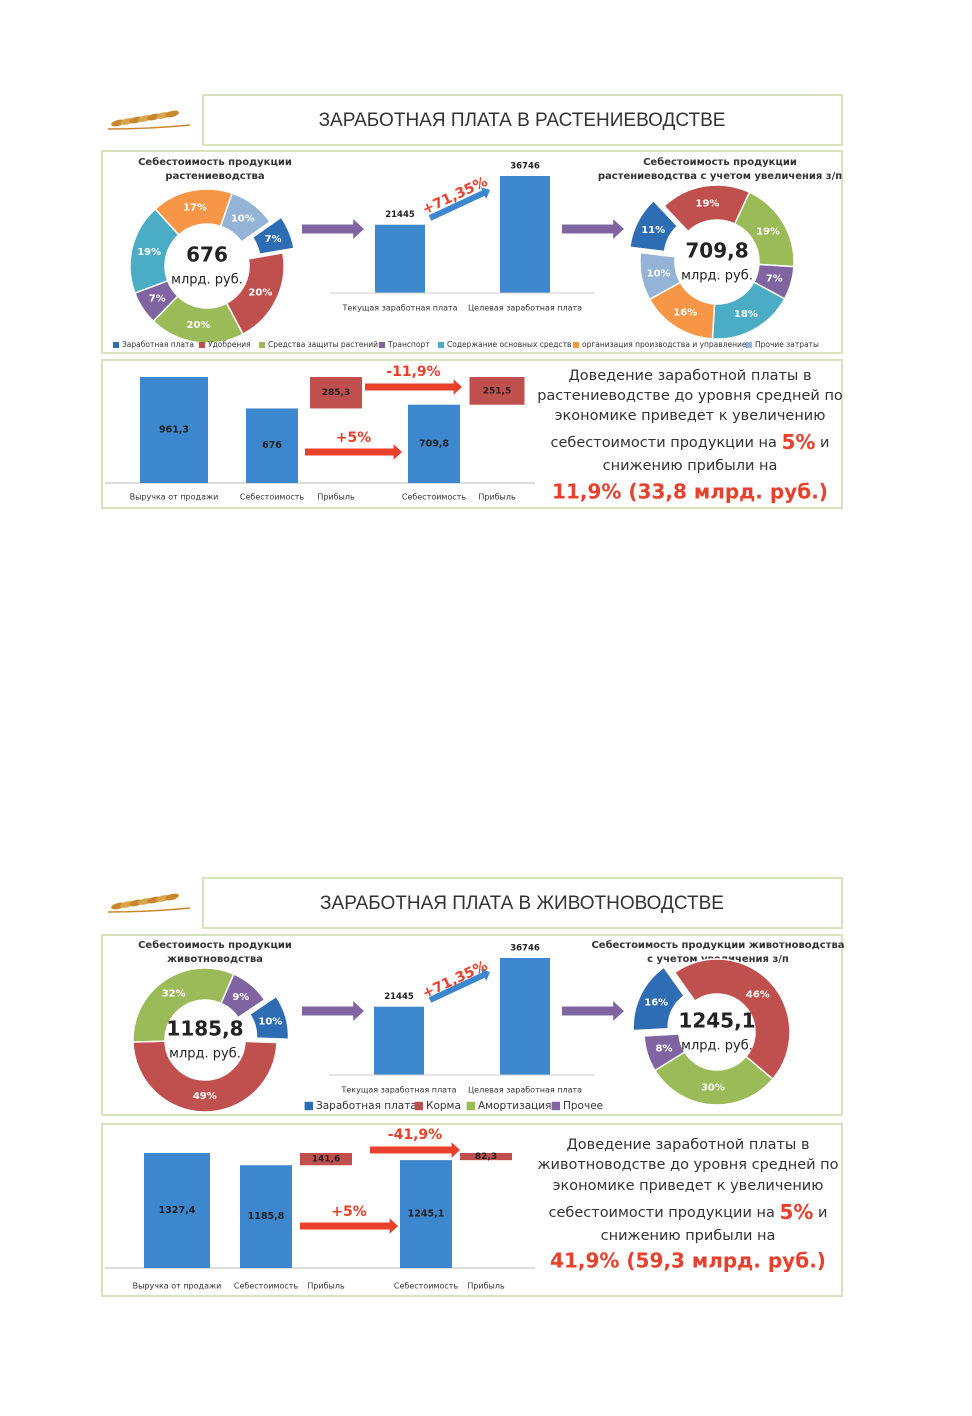  Describe the element at coordinates (215, 959) in the screenshot. I see `chart-title: животноводства` at that location.